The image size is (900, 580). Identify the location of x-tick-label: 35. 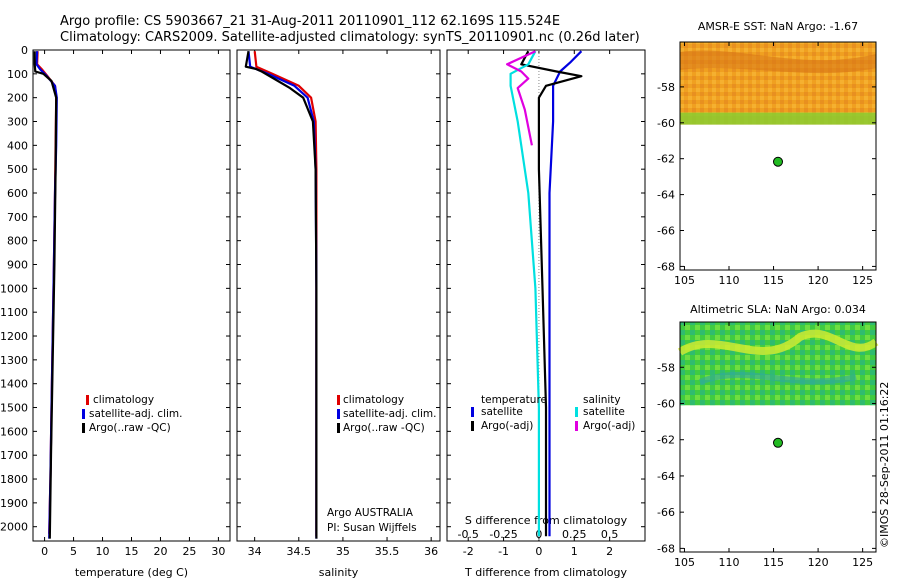
(343, 551).